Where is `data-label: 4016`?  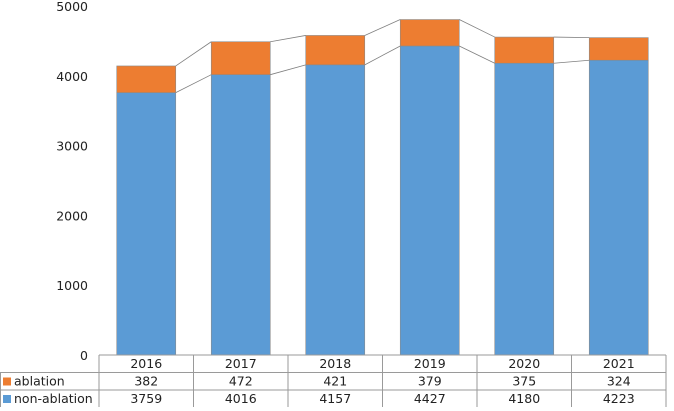
data-label: 4016 is located at coordinates (241, 398).